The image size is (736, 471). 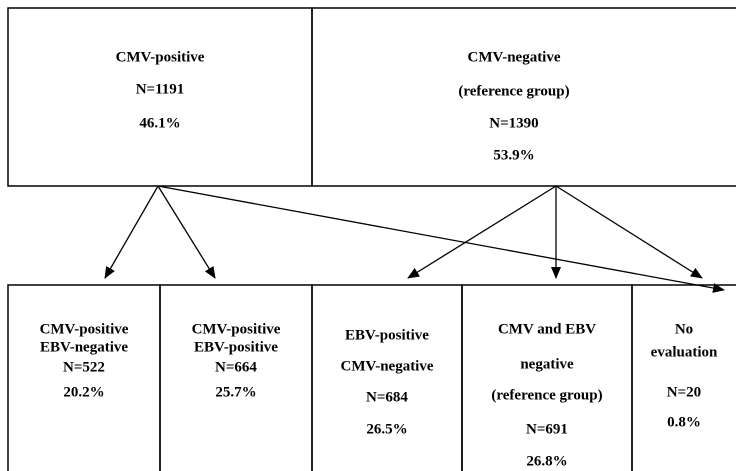 I want to click on node-text: N=20, so click(x=684, y=392).